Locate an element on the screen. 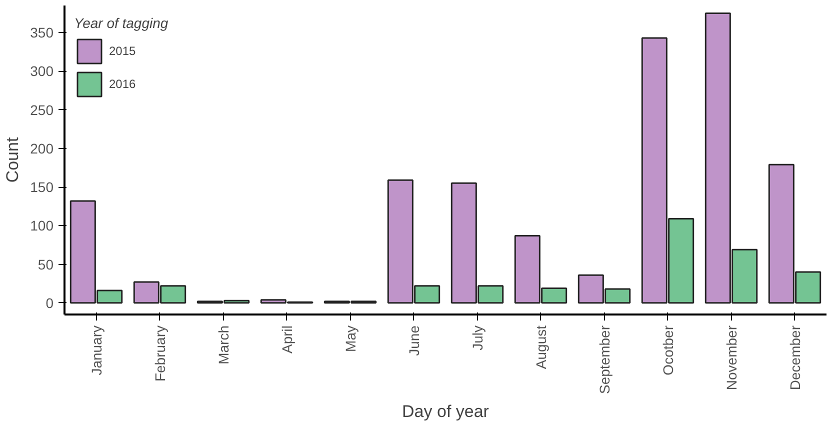 The image size is (831, 423). x-tick-label: November is located at coordinates (731, 357).